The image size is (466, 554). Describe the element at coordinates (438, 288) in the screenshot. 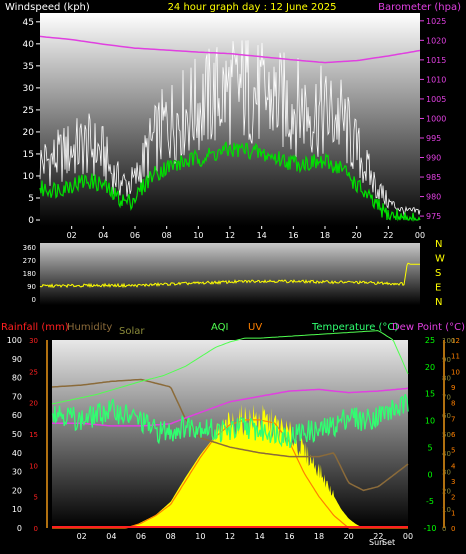

I see `direction-compass-label: E` at that location.